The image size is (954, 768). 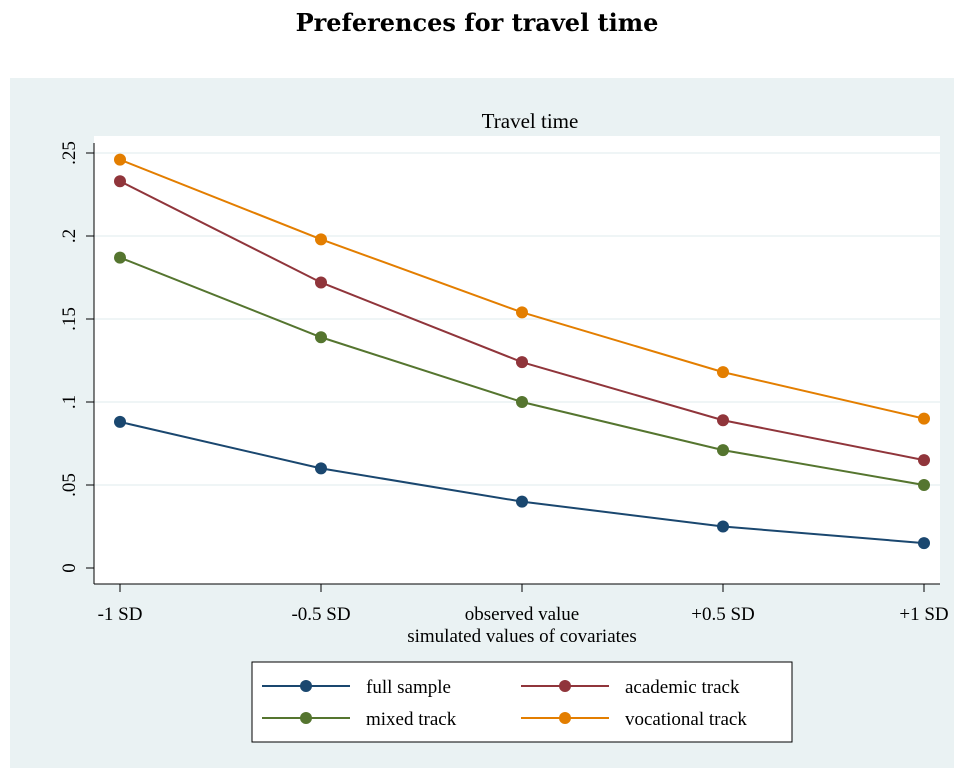 I want to click on y-tick-label: .05, so click(x=69, y=485).